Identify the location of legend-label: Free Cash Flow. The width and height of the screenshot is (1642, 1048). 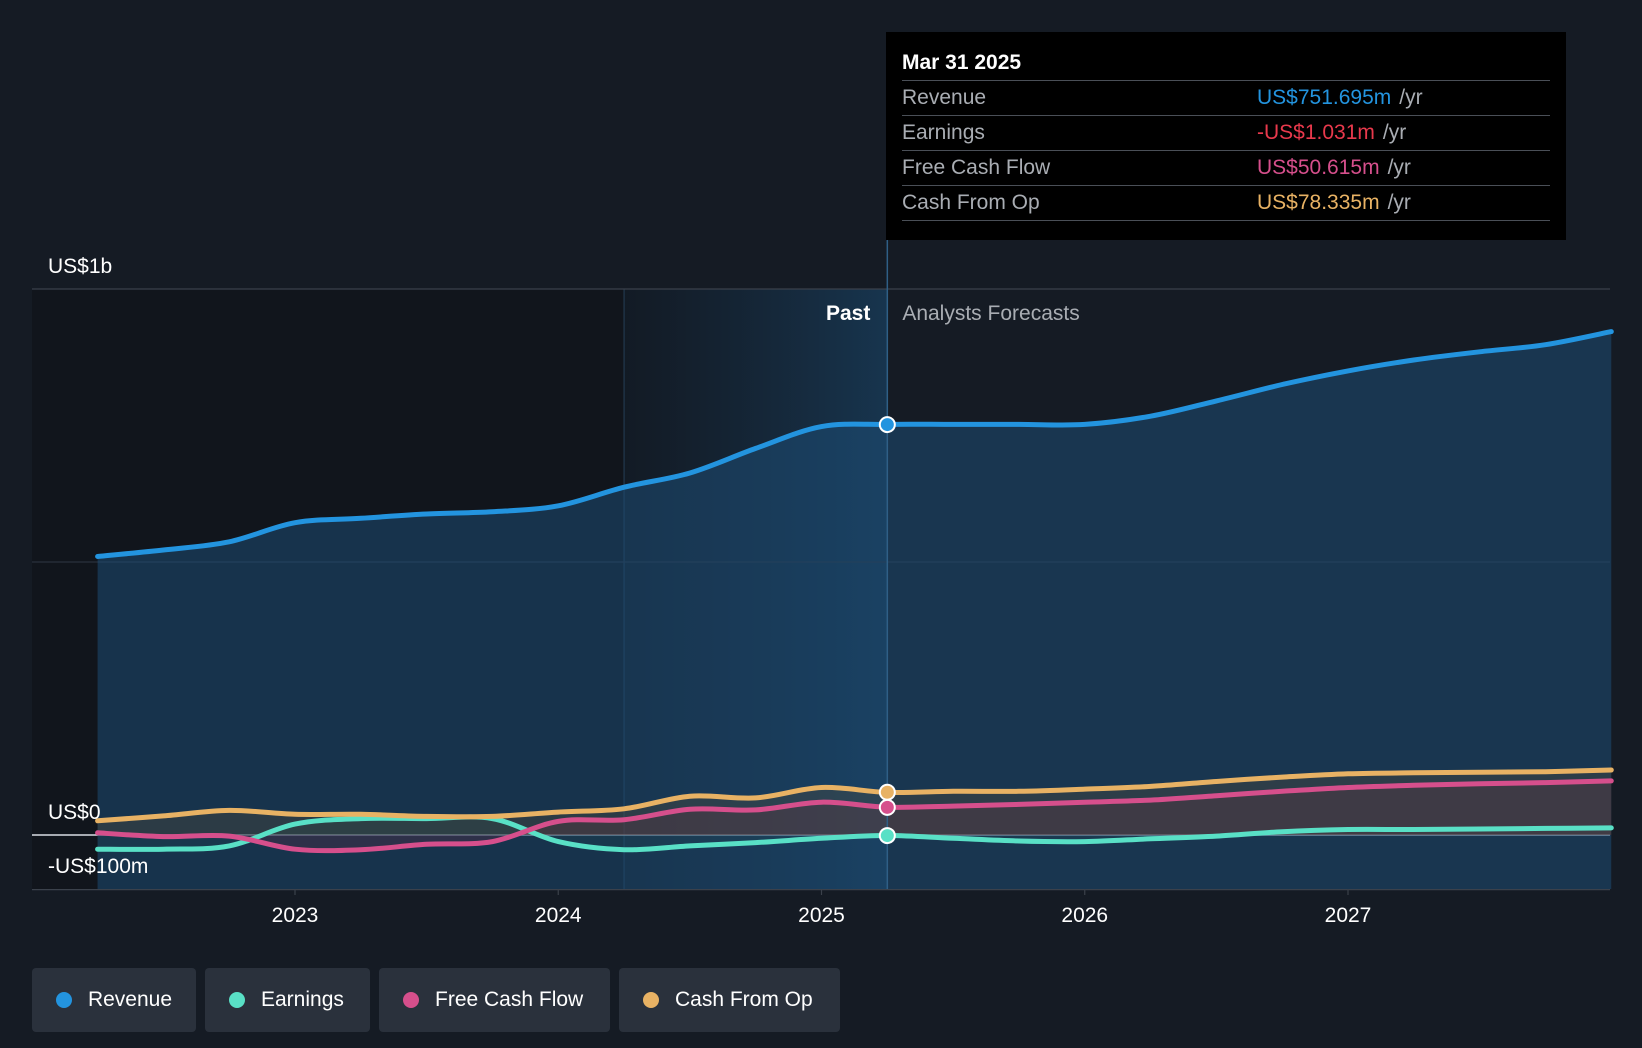
(509, 999).